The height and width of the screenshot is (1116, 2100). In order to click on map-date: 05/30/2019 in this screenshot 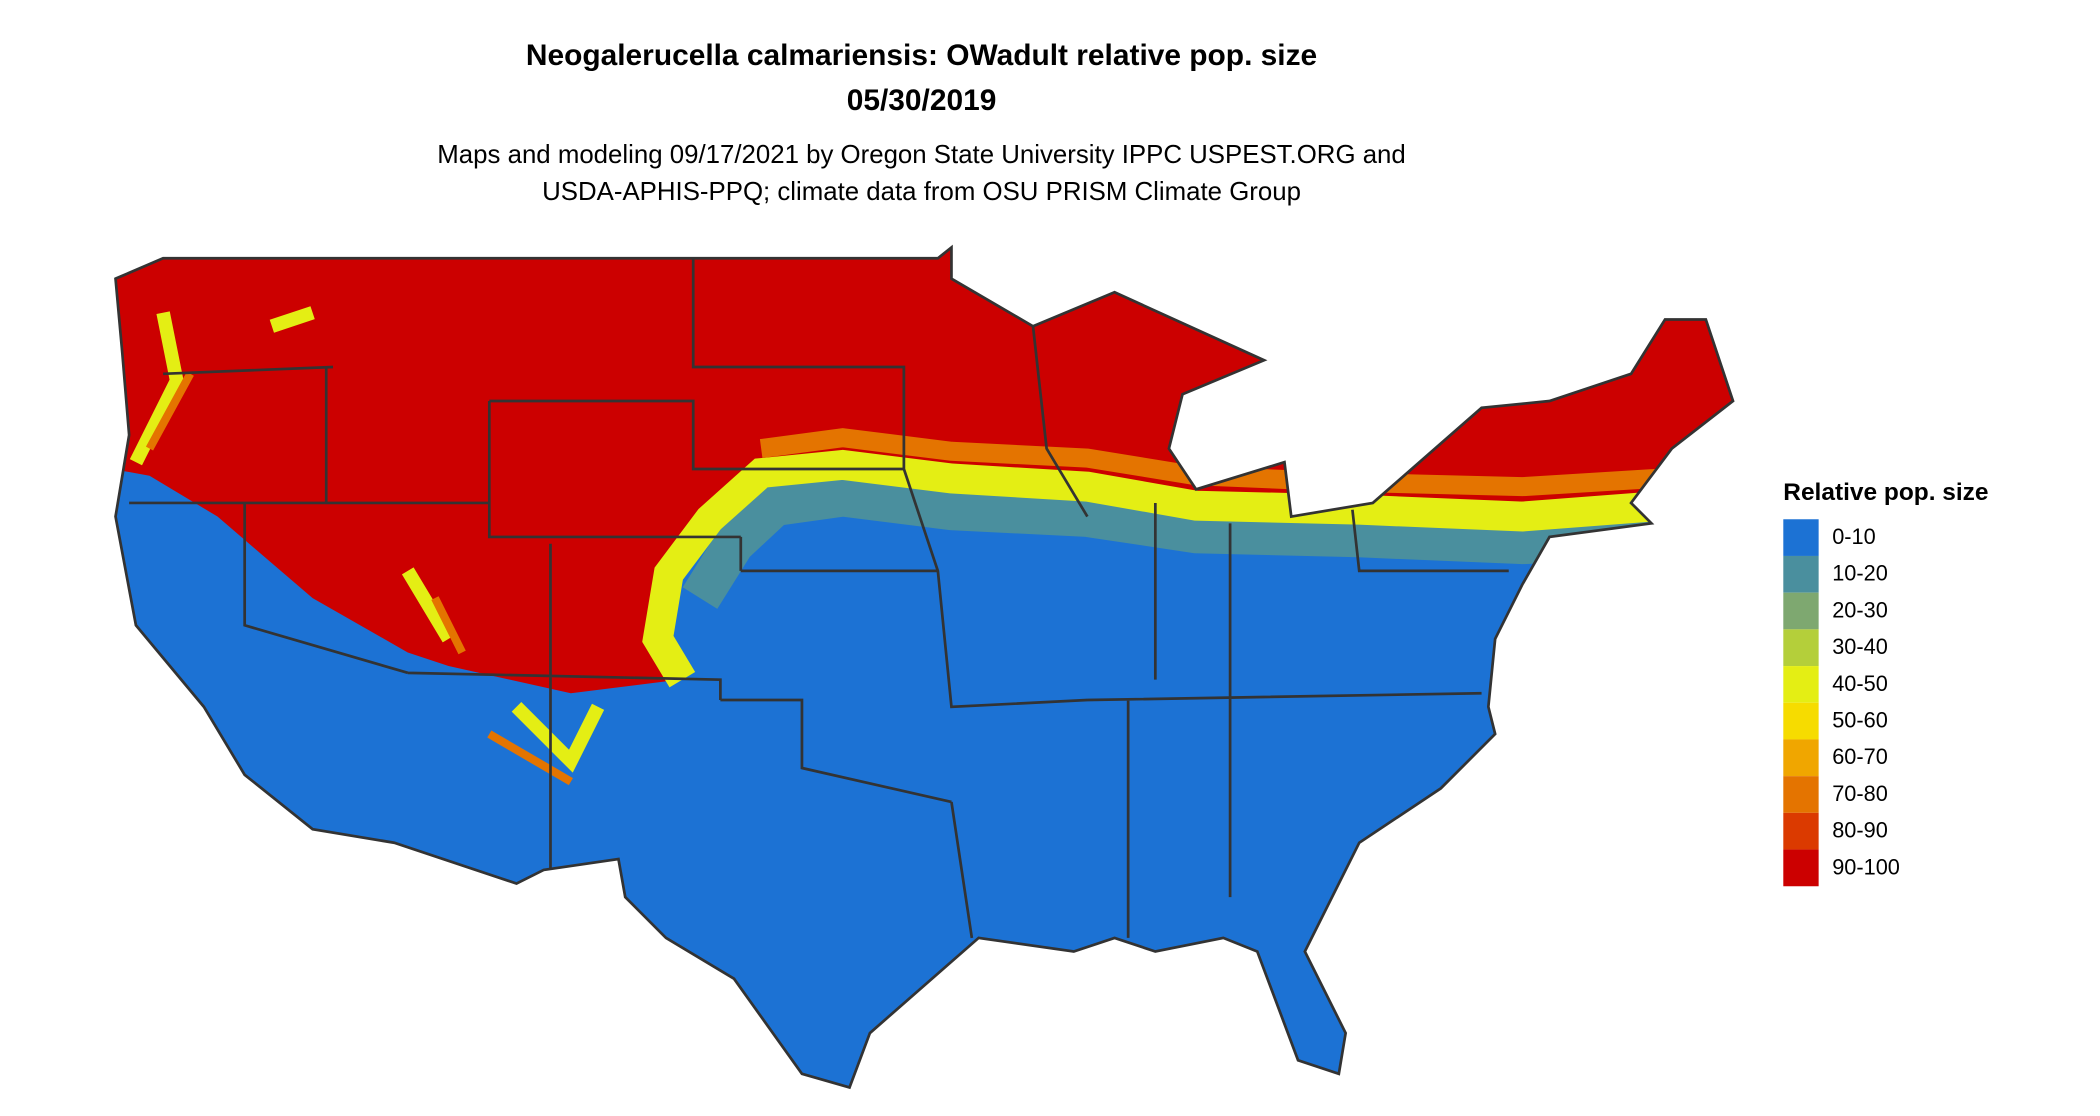, I will do `click(922, 100)`.